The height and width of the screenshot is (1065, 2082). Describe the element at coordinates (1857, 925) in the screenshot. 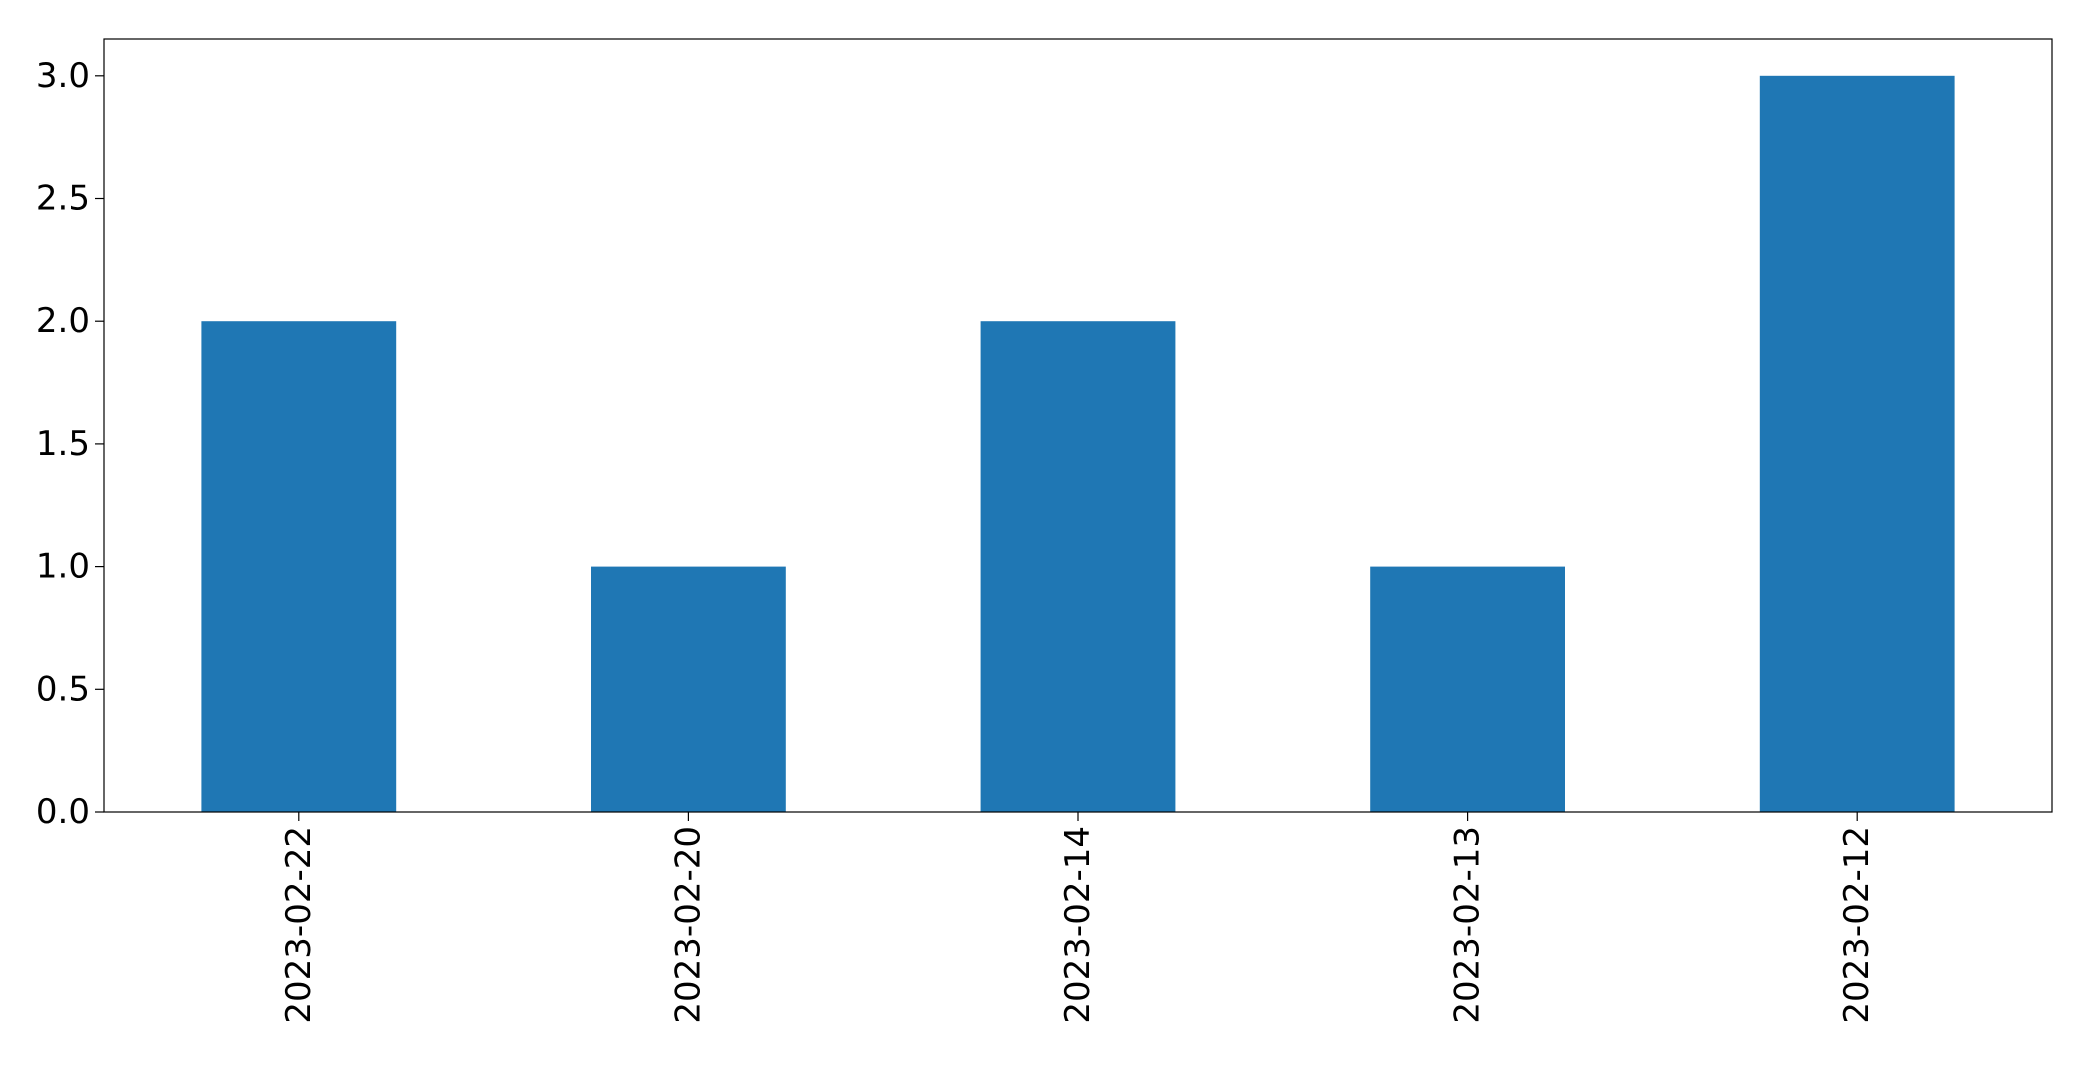

I see `x-tick-label: 2023-02-12` at that location.